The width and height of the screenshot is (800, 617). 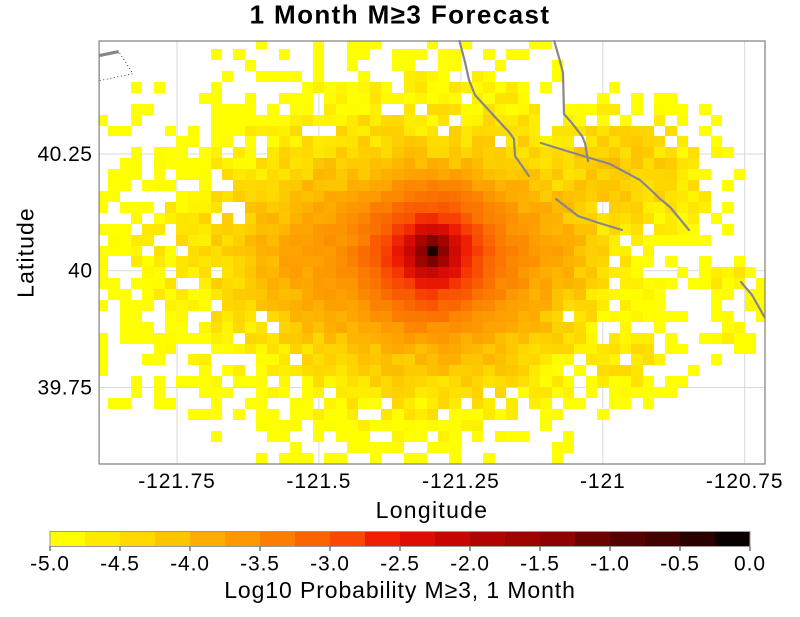 I want to click on svg-text: -3.5, so click(x=260, y=564).